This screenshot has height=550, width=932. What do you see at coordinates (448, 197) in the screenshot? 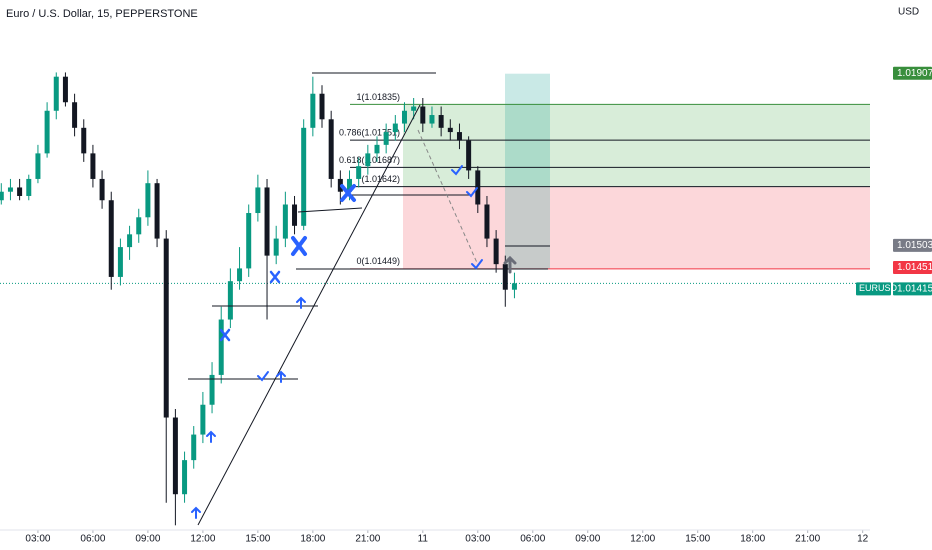
I see `projection-line` at bounding box center [448, 197].